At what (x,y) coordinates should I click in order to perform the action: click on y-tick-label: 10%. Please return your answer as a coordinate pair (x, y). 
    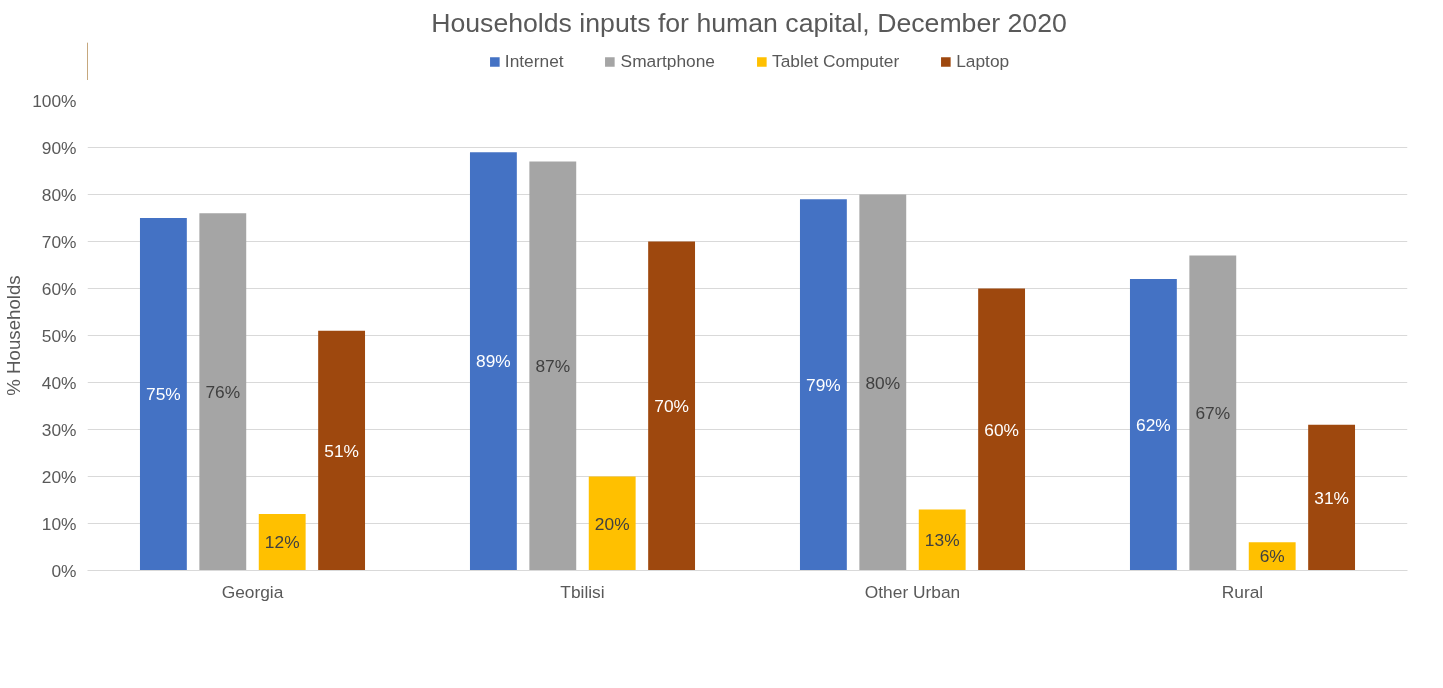
    Looking at the image, I should click on (59, 523).